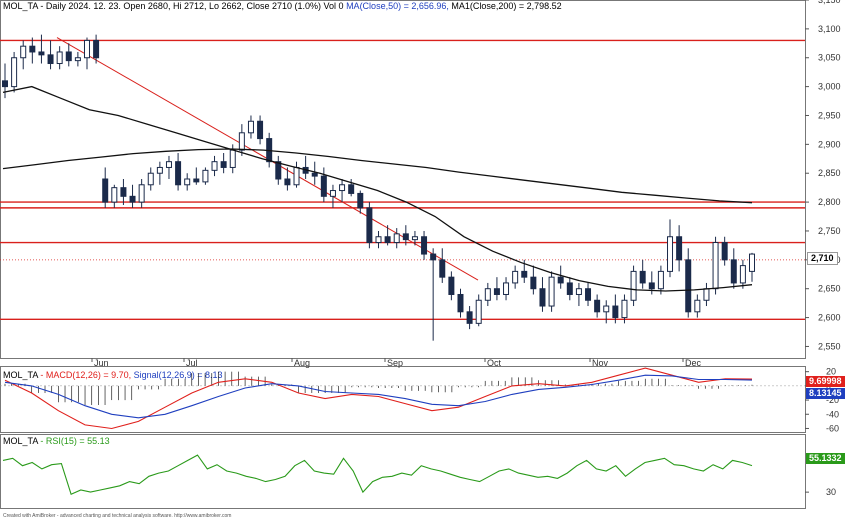 The height and width of the screenshot is (521, 850). I want to click on rsi-line, so click(377, 475).